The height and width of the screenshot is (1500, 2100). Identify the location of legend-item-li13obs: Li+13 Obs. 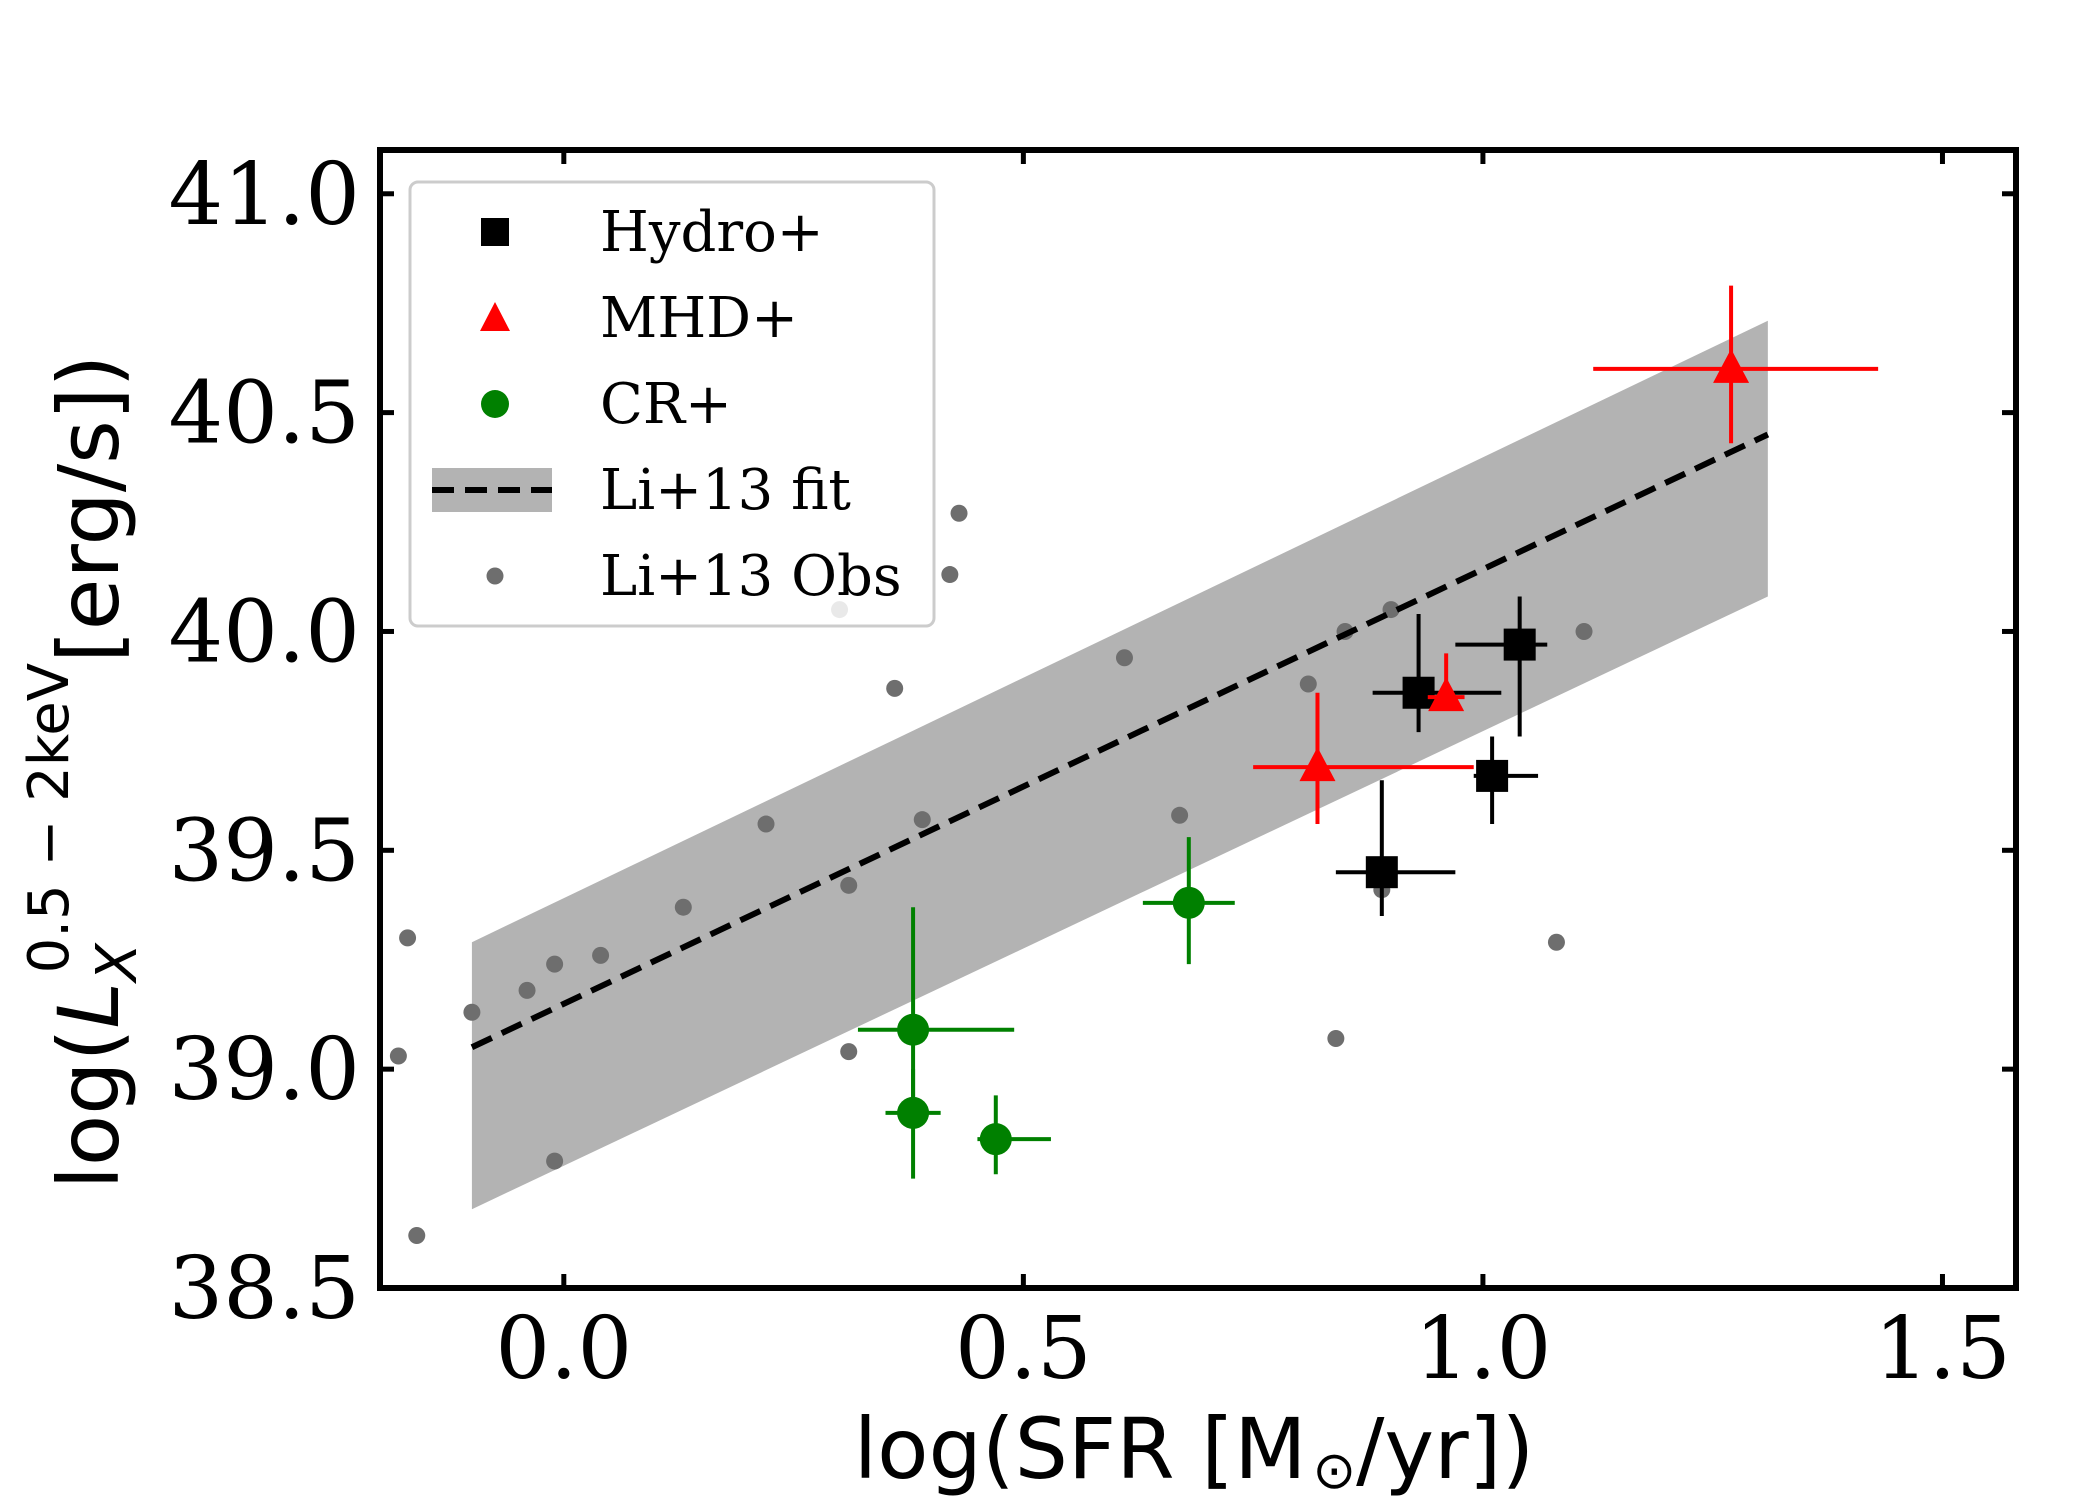
(694, 576).